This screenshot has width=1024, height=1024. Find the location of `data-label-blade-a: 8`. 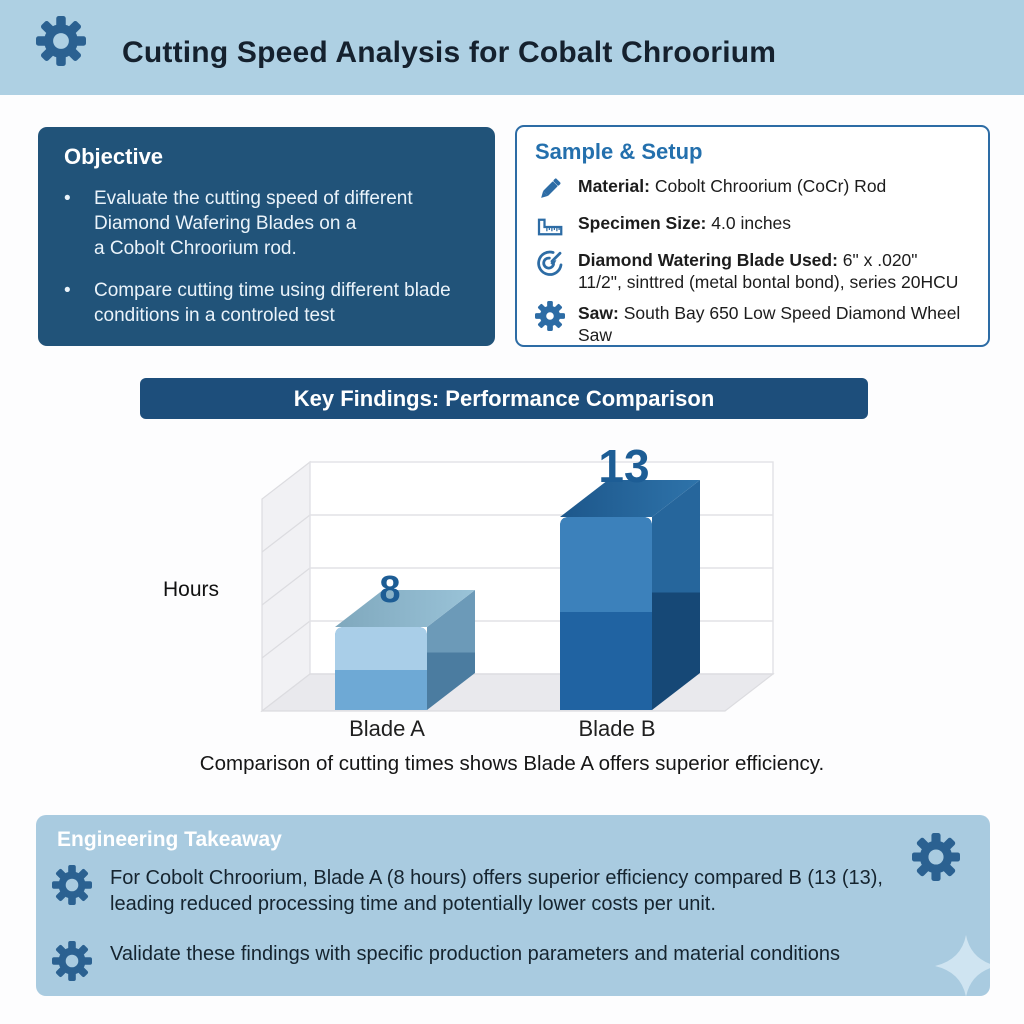

data-label-blade-a: 8 is located at coordinates (389, 590).